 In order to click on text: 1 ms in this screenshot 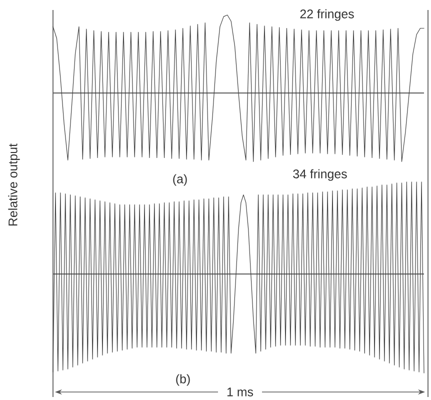, I will do `click(240, 392)`.